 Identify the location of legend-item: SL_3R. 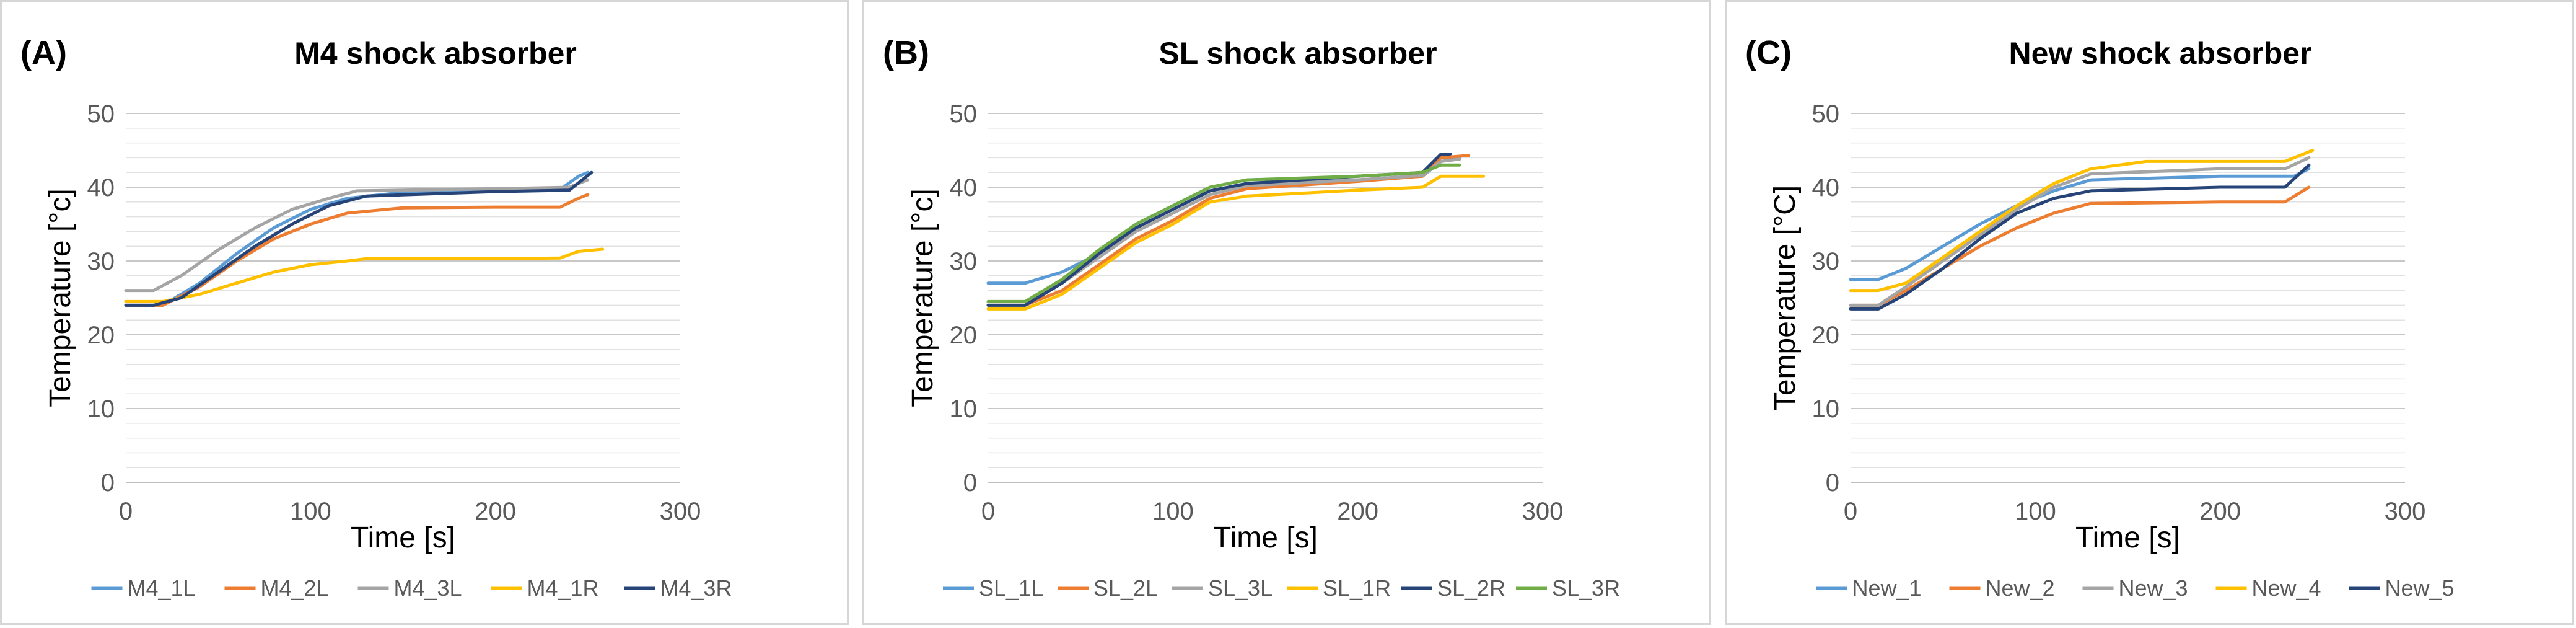
(1568, 588).